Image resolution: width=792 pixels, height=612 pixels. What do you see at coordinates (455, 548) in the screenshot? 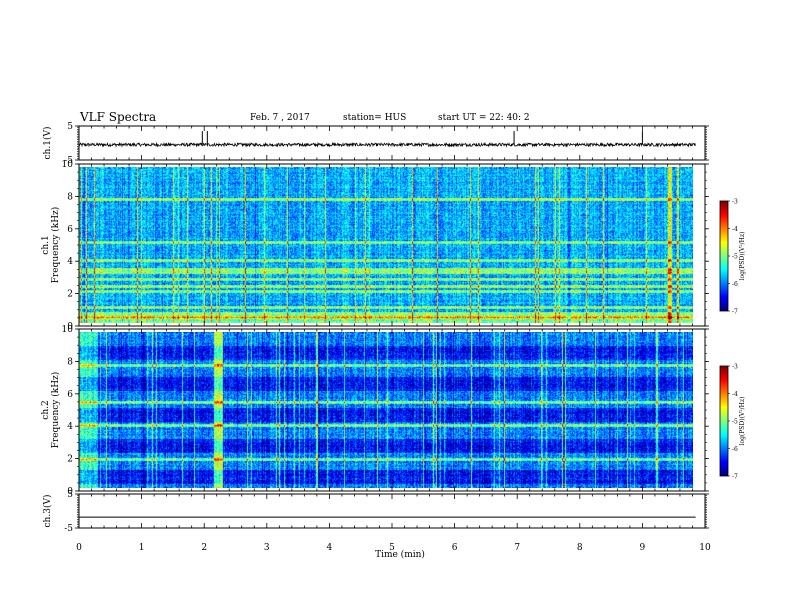
I see `x-tick-label: 6` at bounding box center [455, 548].